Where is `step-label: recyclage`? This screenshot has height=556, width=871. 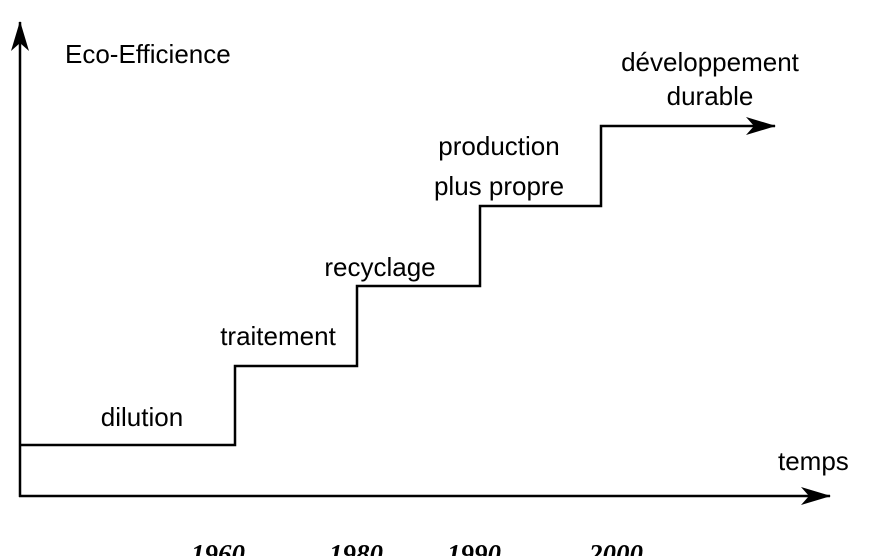 step-label: recyclage is located at coordinates (379, 267).